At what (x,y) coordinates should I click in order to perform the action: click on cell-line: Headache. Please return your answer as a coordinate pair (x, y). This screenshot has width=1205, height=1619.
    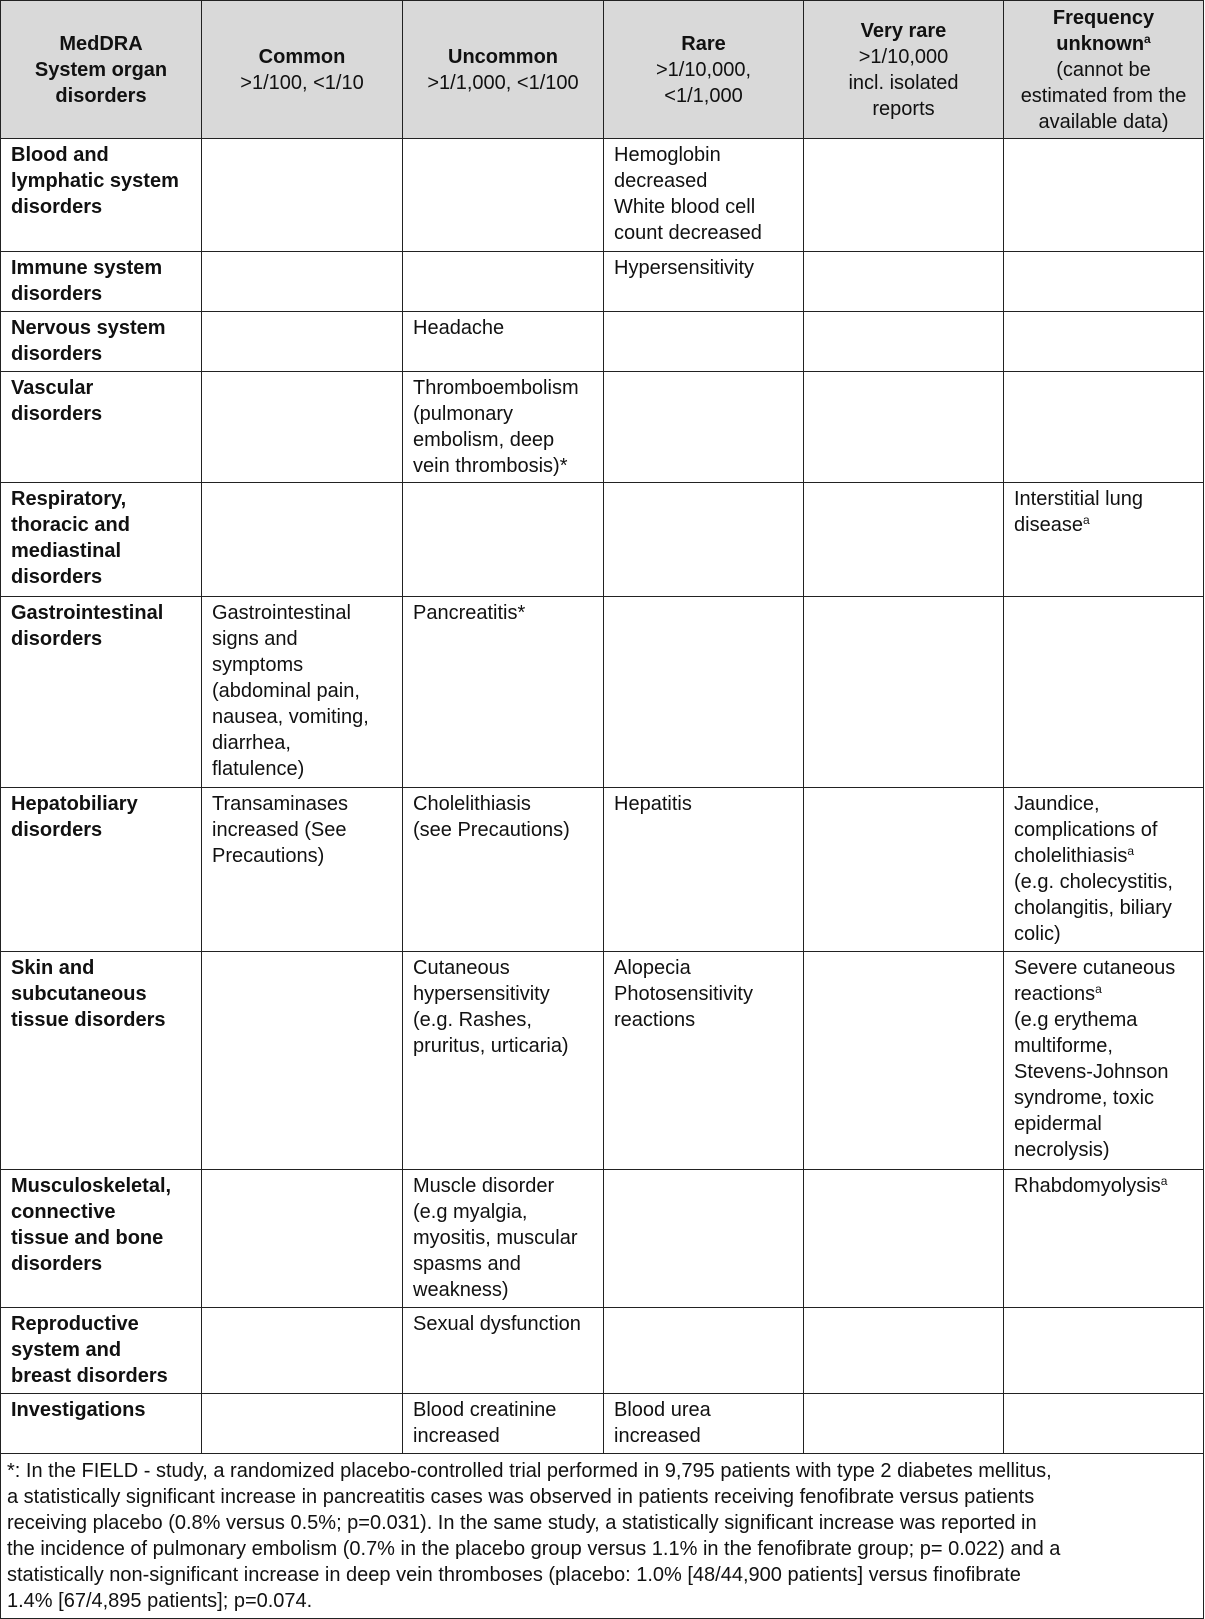
    Looking at the image, I should click on (459, 328).